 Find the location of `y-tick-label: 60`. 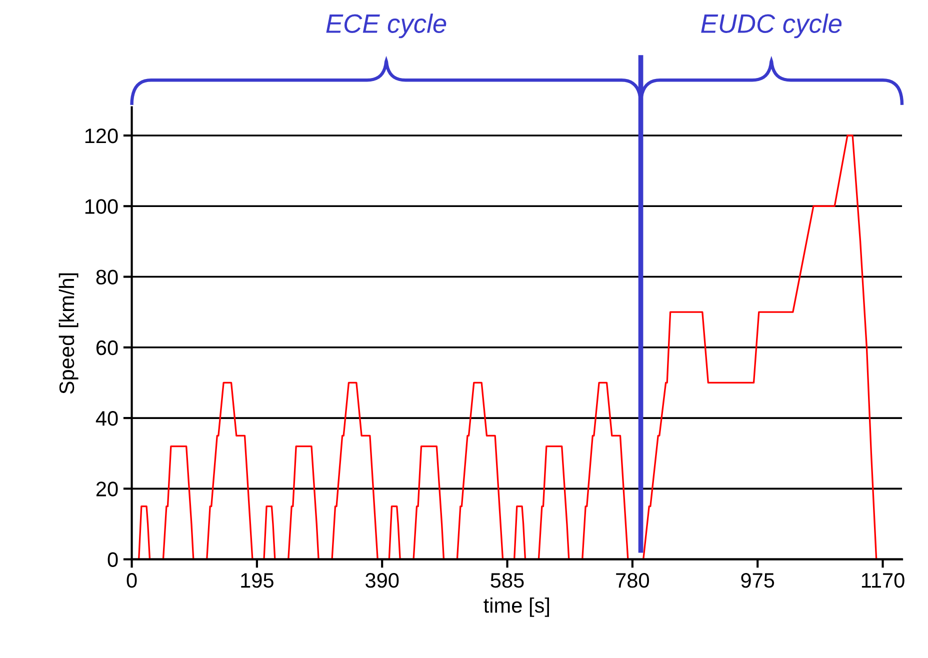

y-tick-label: 60 is located at coordinates (107, 348).